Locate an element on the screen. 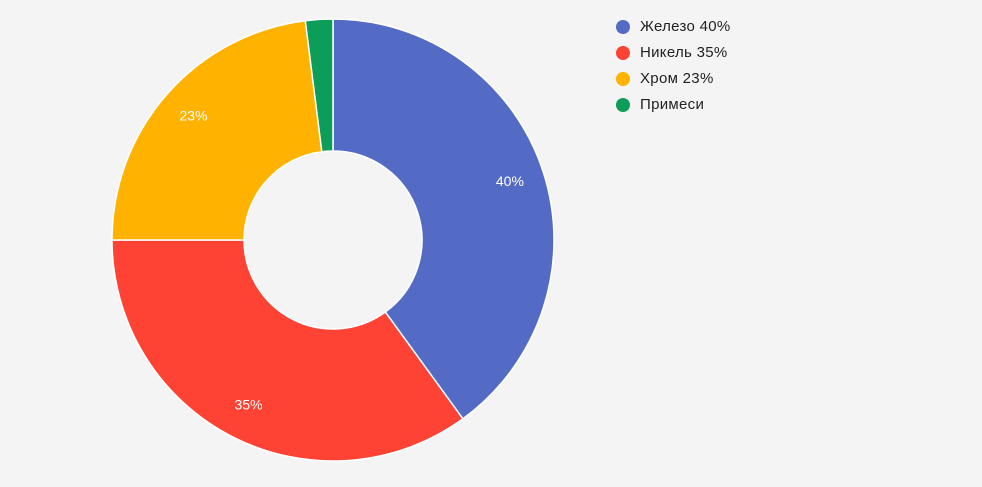  legend-label-chromium: Хром 23% is located at coordinates (677, 78).